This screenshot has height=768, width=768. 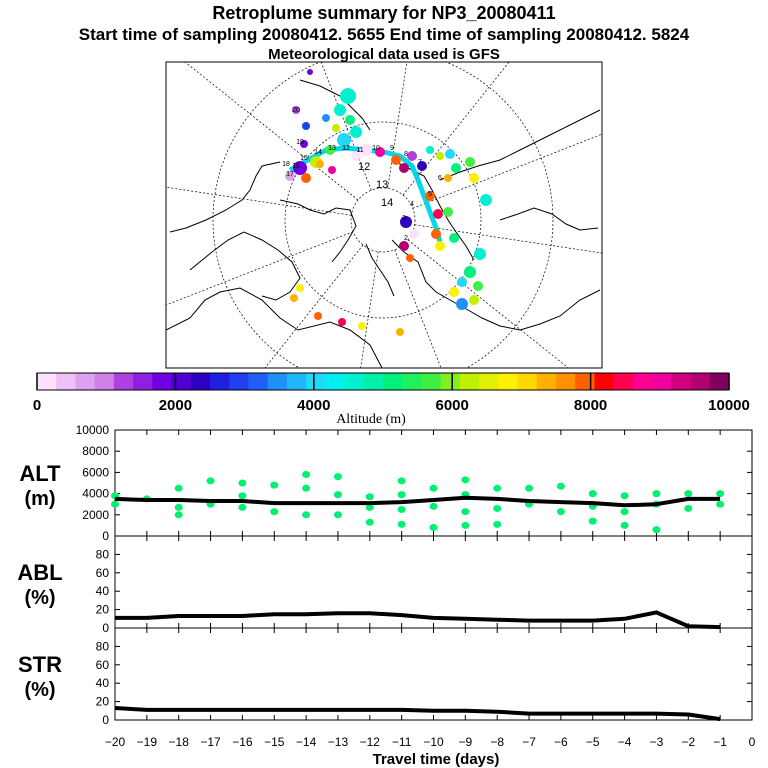 What do you see at coordinates (384, 54) in the screenshot?
I see `meteorological-data-label: Meteorological data used is GFS` at bounding box center [384, 54].